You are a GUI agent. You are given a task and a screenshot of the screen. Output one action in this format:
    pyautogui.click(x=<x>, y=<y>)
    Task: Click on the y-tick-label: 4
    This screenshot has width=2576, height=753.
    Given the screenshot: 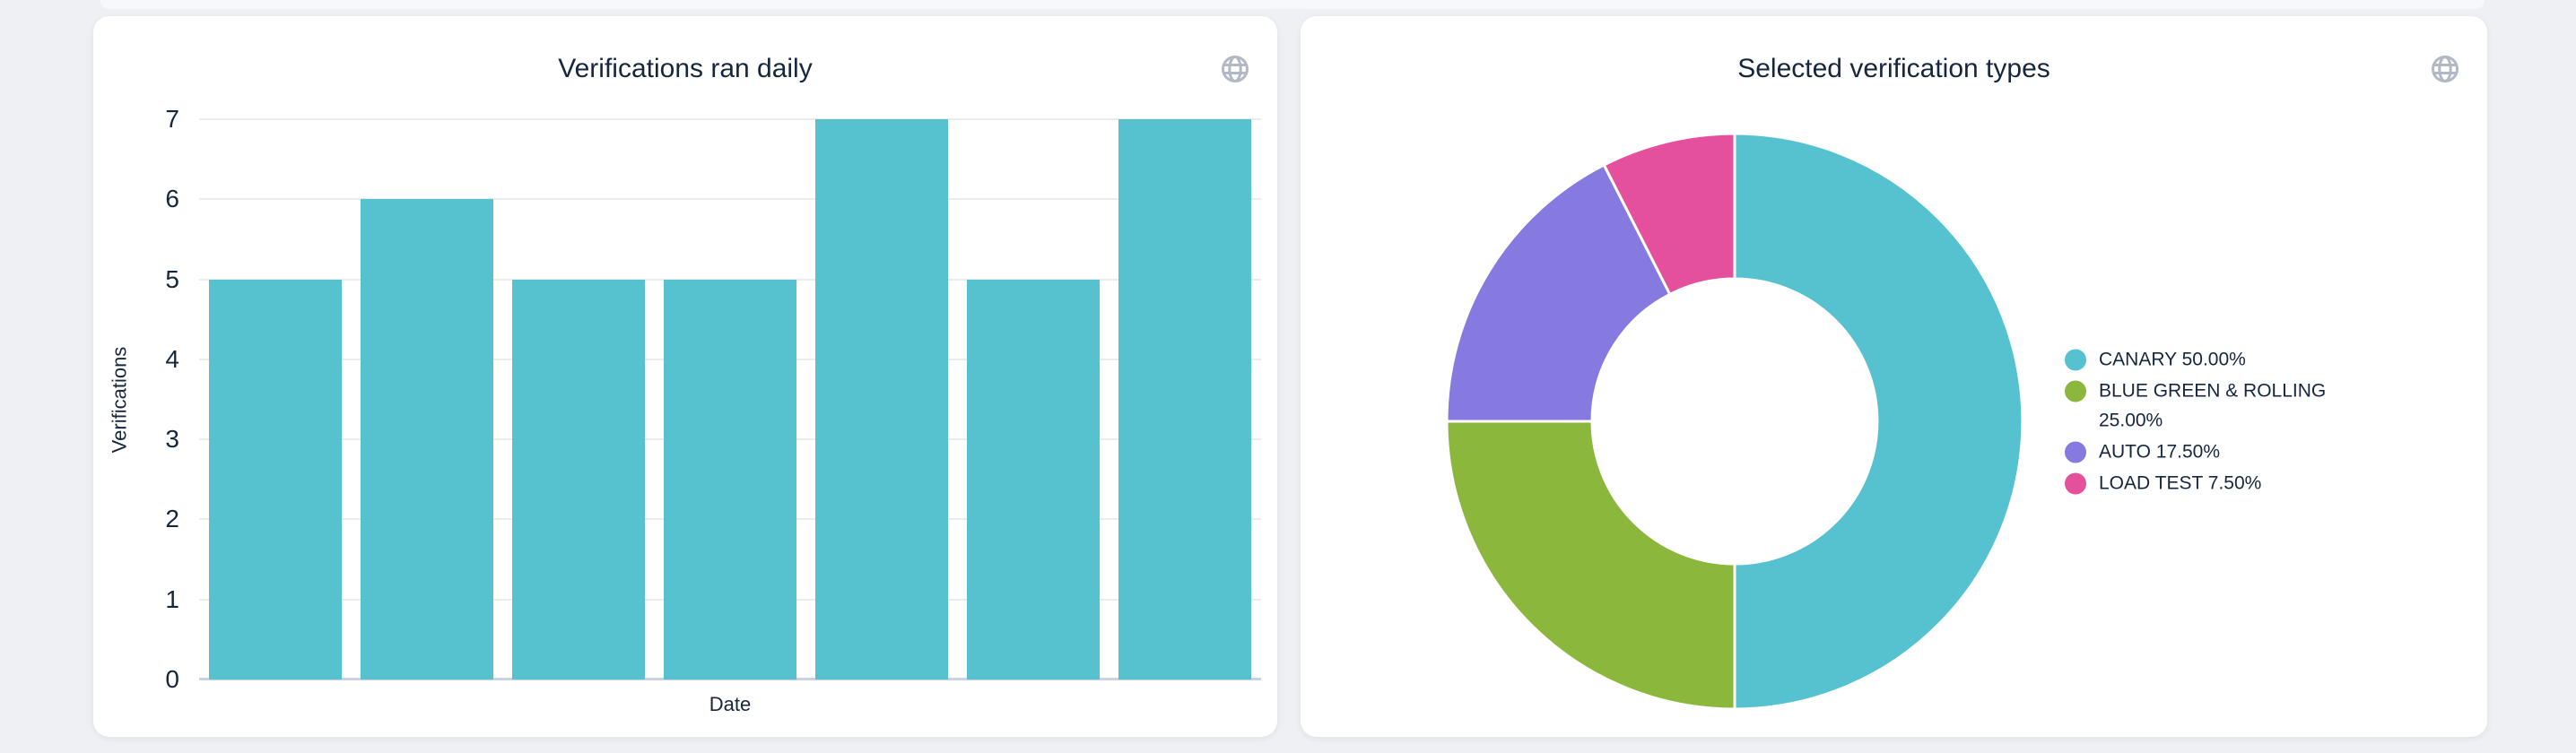 What is the action you would take?
    pyautogui.click(x=172, y=358)
    